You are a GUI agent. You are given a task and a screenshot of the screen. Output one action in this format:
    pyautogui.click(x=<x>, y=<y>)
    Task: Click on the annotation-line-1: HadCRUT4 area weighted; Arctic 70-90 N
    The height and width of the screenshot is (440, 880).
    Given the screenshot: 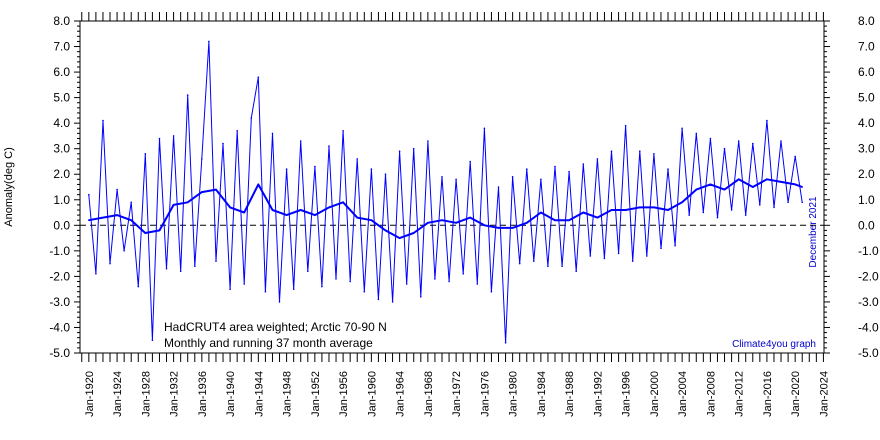 What is the action you would take?
    pyautogui.click(x=275, y=327)
    